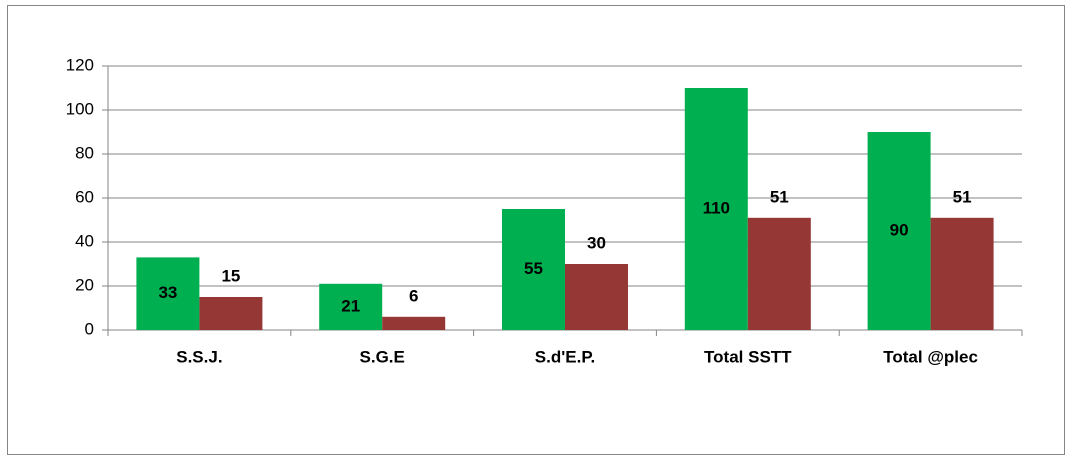  What do you see at coordinates (80, 64) in the screenshot?
I see `y-tick-label: 120` at bounding box center [80, 64].